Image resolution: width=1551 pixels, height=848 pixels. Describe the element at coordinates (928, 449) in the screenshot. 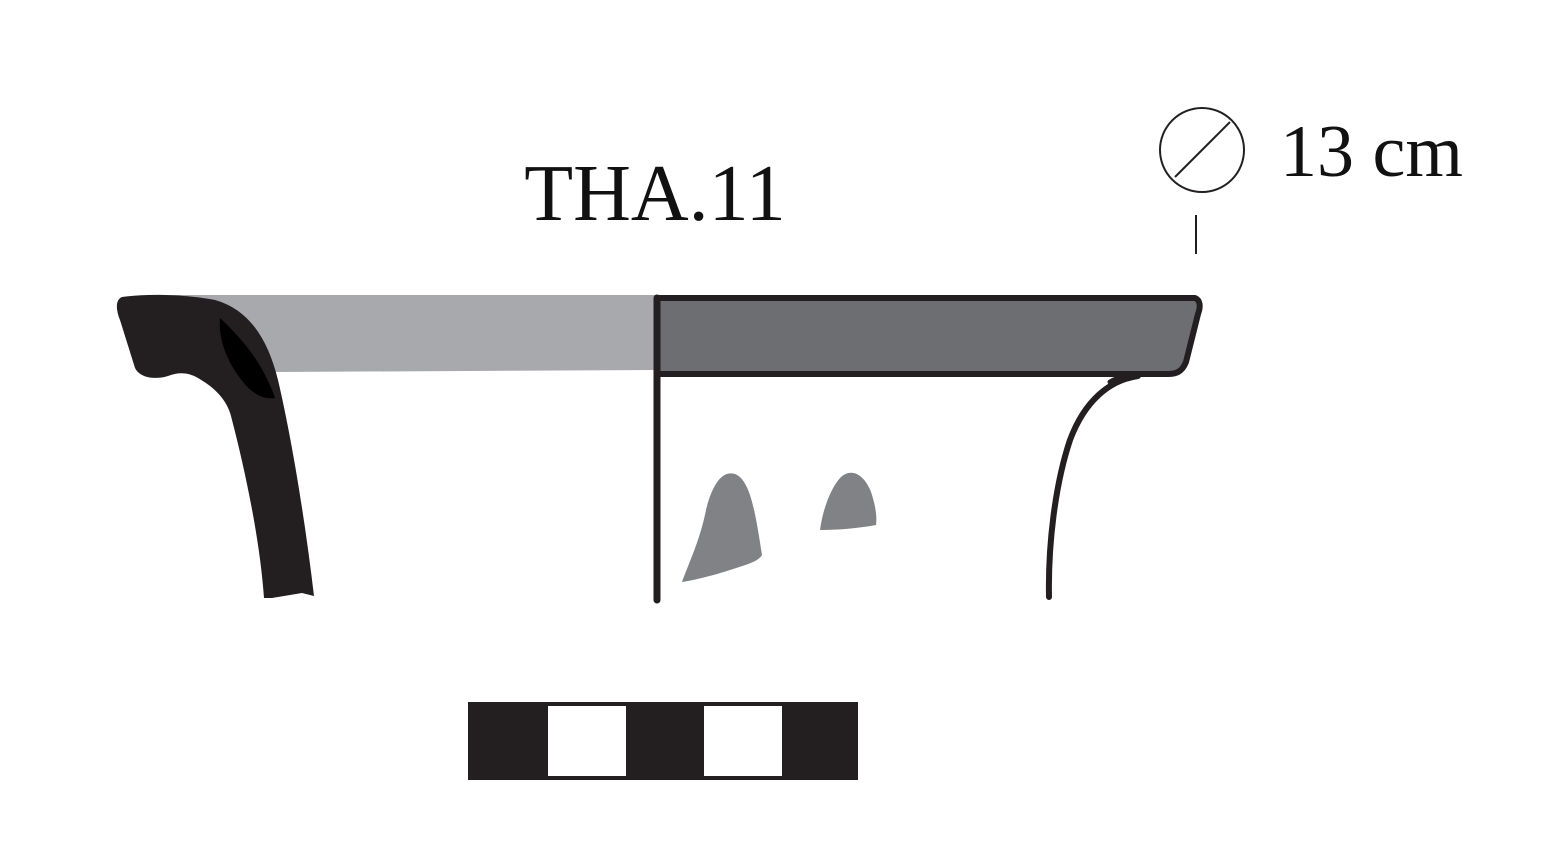

I see `exterior-view` at that location.